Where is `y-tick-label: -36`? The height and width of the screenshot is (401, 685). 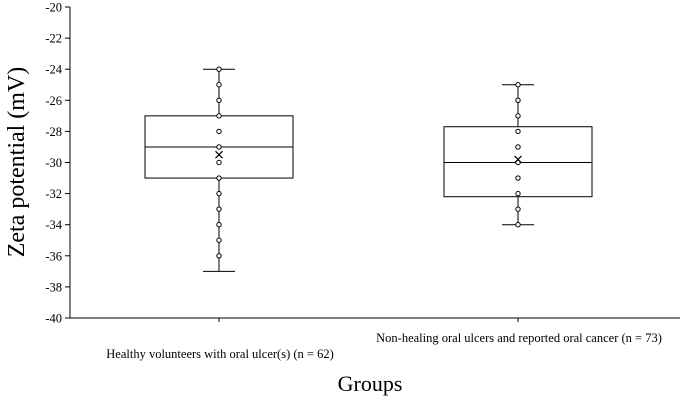
y-tick-label: -36 is located at coordinates (53, 256).